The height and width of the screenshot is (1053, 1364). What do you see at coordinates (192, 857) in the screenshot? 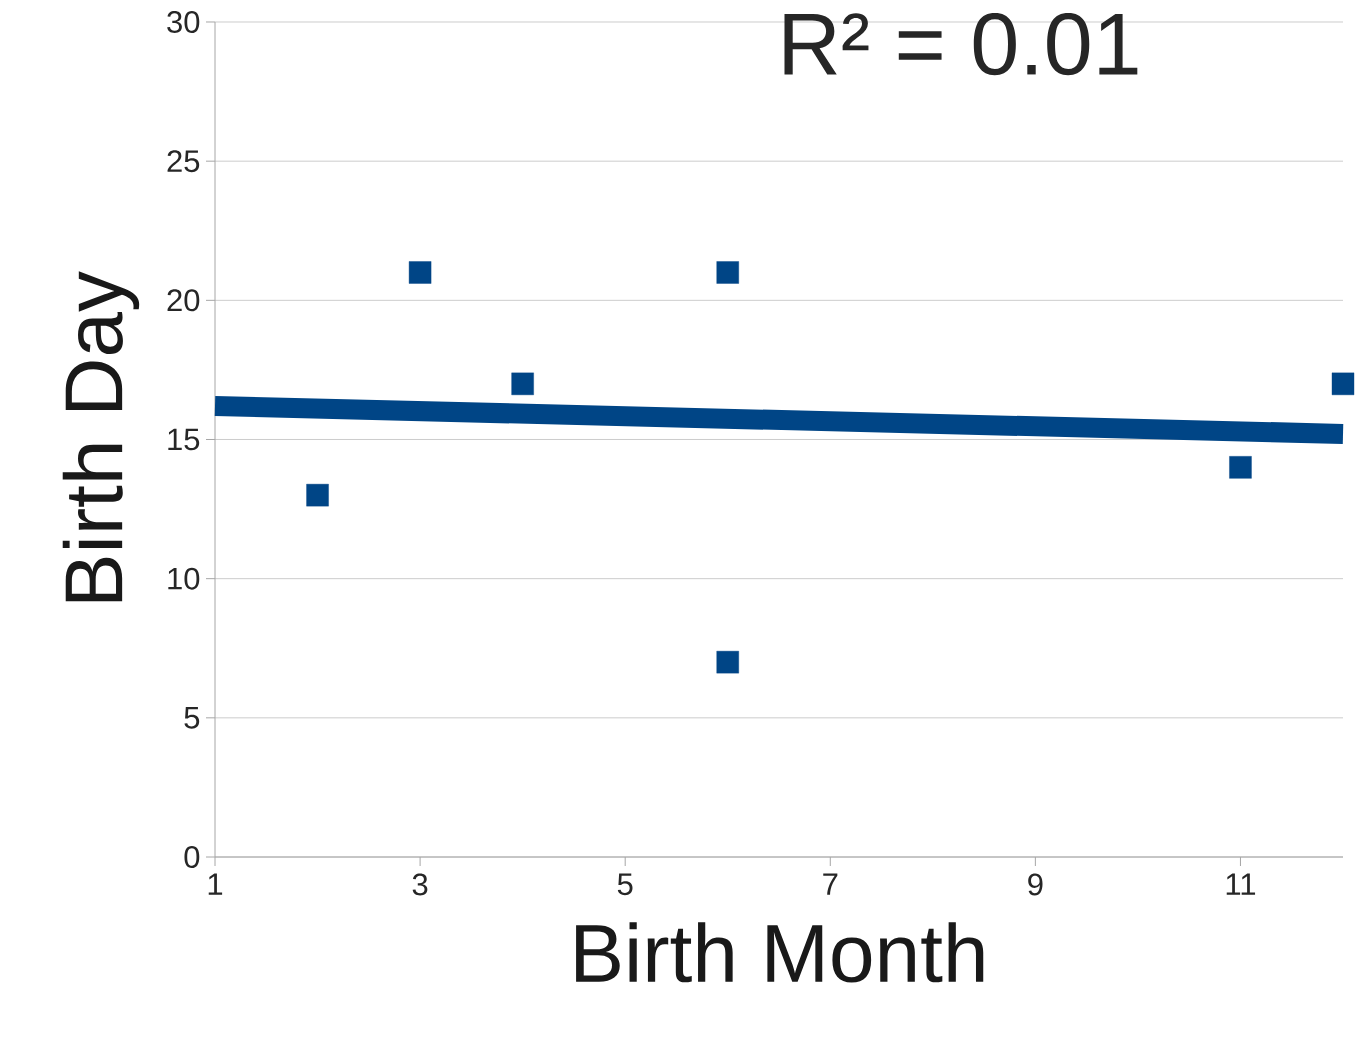
I see `y-tick-label: 0` at bounding box center [192, 857].